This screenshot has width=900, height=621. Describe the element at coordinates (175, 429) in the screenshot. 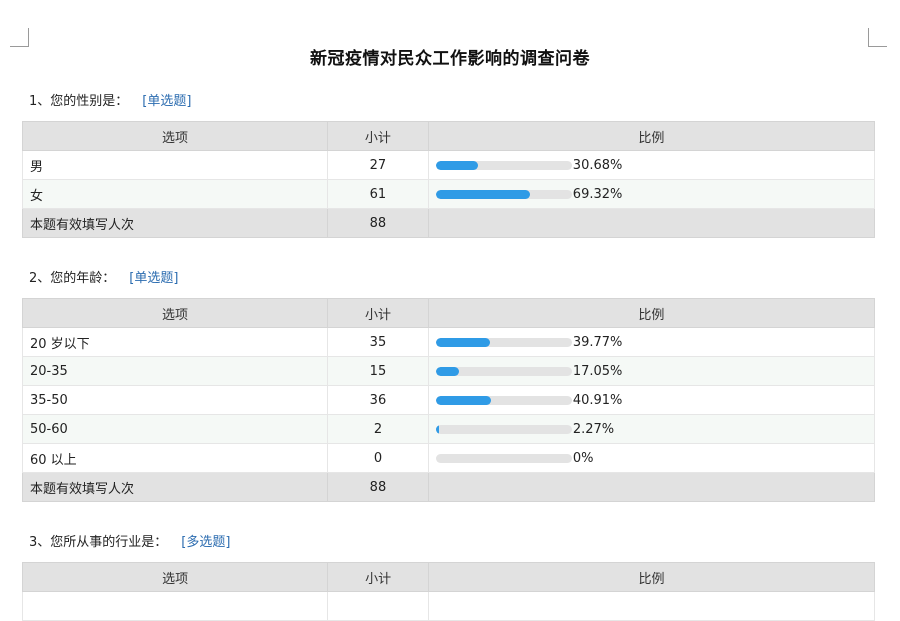

I see `option-label: 50-60` at that location.